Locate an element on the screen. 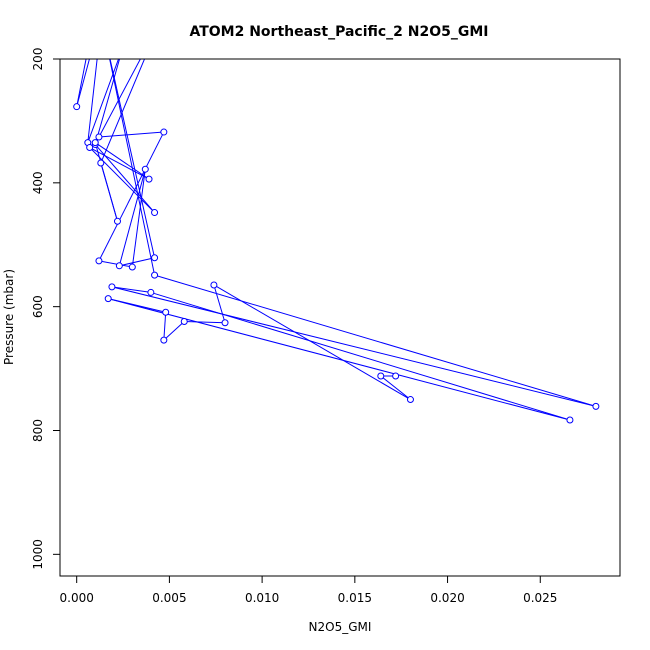 This screenshot has width=650, height=650. x-tick-label: 0.000 is located at coordinates (77, 598).